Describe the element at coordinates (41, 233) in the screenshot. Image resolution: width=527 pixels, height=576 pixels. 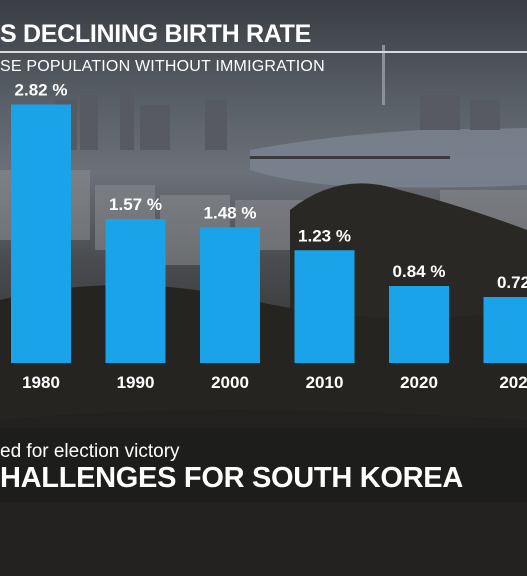
I see `bar-1980` at that location.